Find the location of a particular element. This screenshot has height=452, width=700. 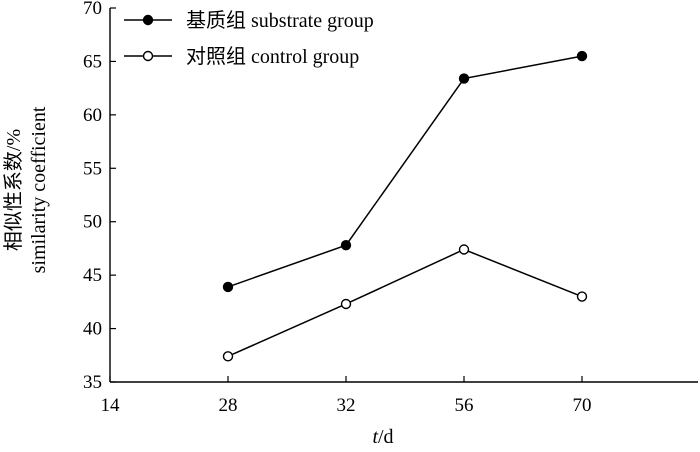

x-ticks: 14 28 32 56 70 is located at coordinates (346, 396).